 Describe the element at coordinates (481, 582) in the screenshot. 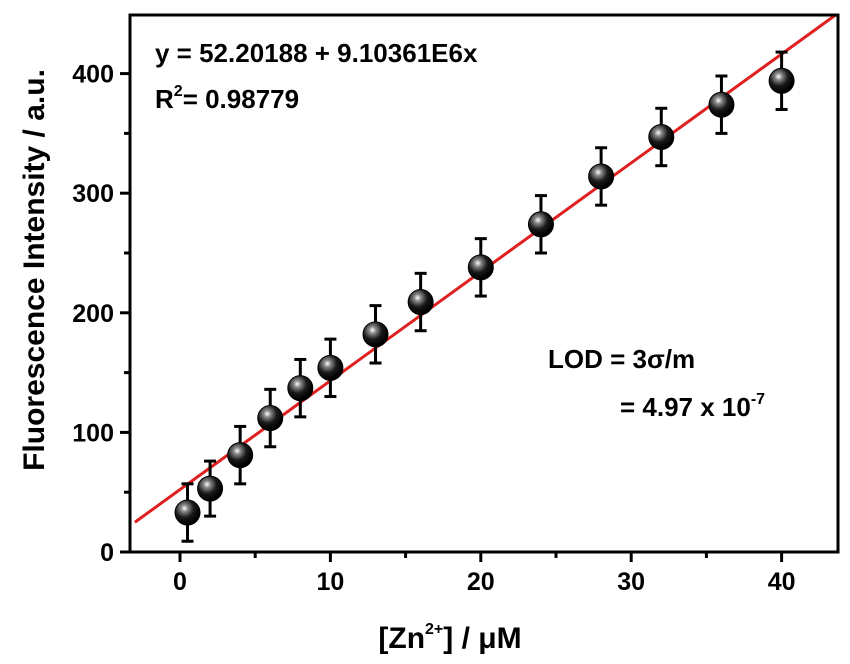

I see `x-tick-label: 20` at that location.